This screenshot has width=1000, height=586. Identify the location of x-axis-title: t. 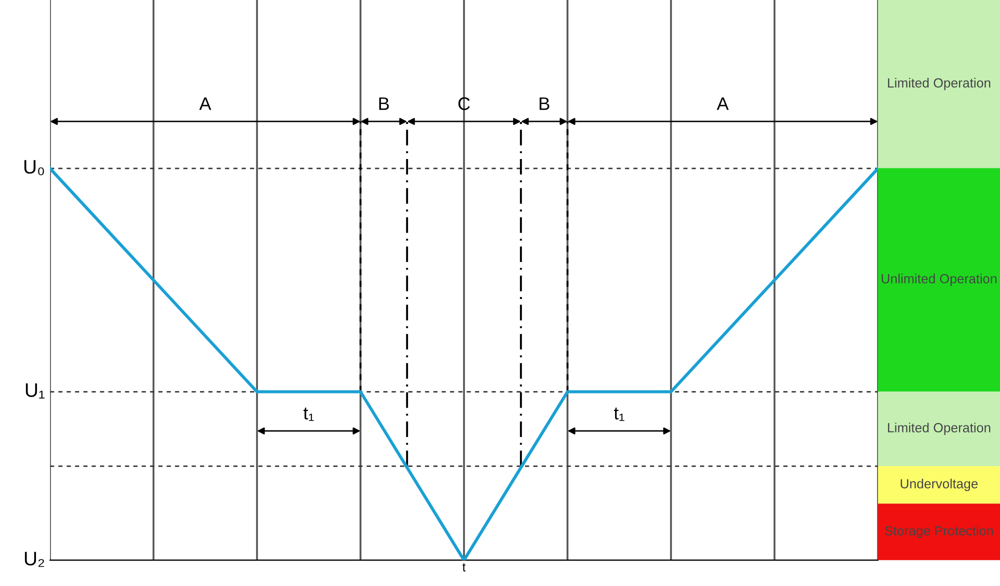
(464, 567).